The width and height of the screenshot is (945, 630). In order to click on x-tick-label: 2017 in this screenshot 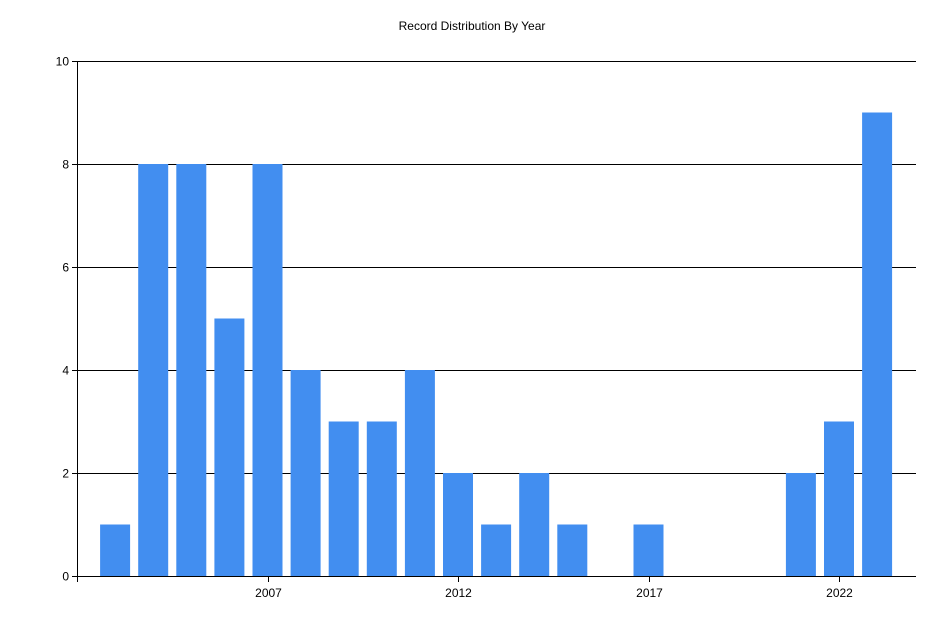, I will do `click(649, 593)`.